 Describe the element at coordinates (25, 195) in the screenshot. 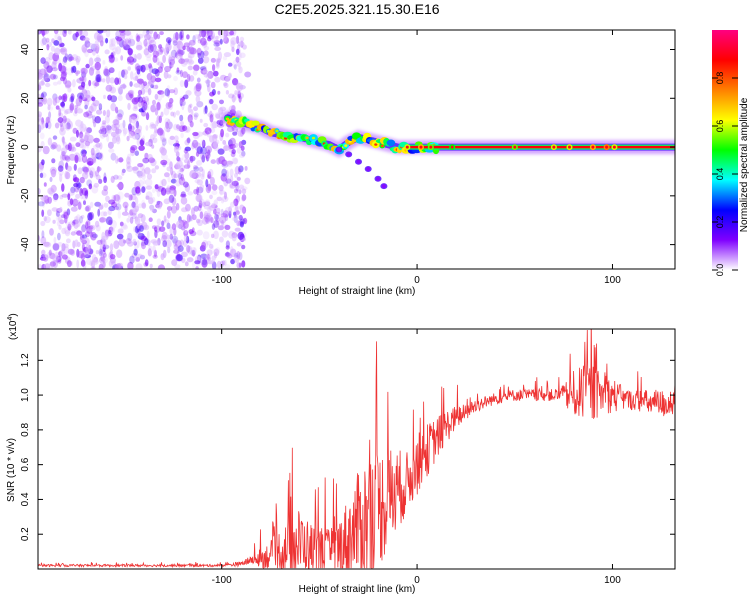

I see `spectrogram-y-tick-label: -20` at that location.